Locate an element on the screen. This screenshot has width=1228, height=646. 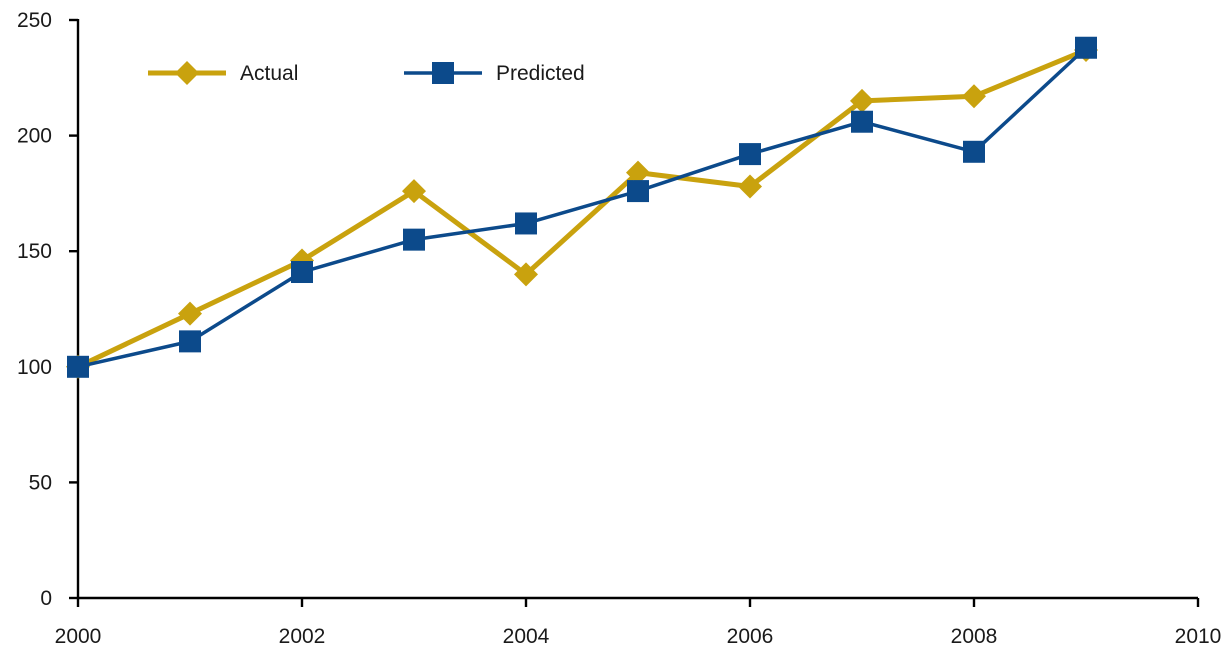
x-tick-label: 2010 is located at coordinates (1198, 635).